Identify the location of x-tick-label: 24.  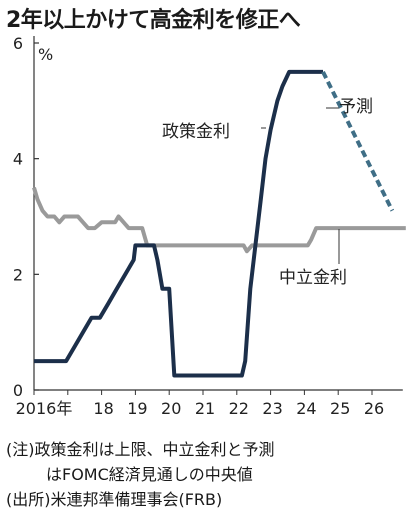
(306, 408).